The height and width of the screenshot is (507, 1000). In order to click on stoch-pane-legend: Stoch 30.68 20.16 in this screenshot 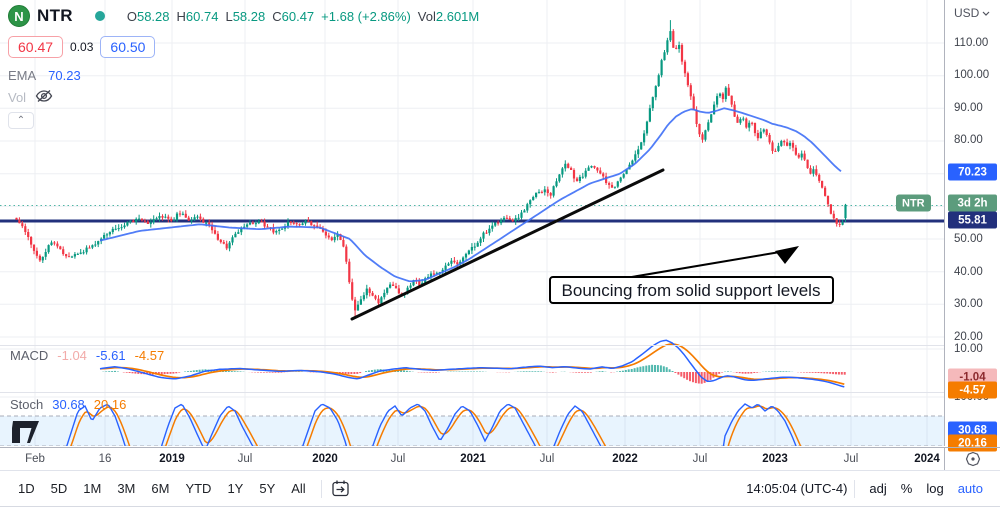, I will do `click(68, 404)`.